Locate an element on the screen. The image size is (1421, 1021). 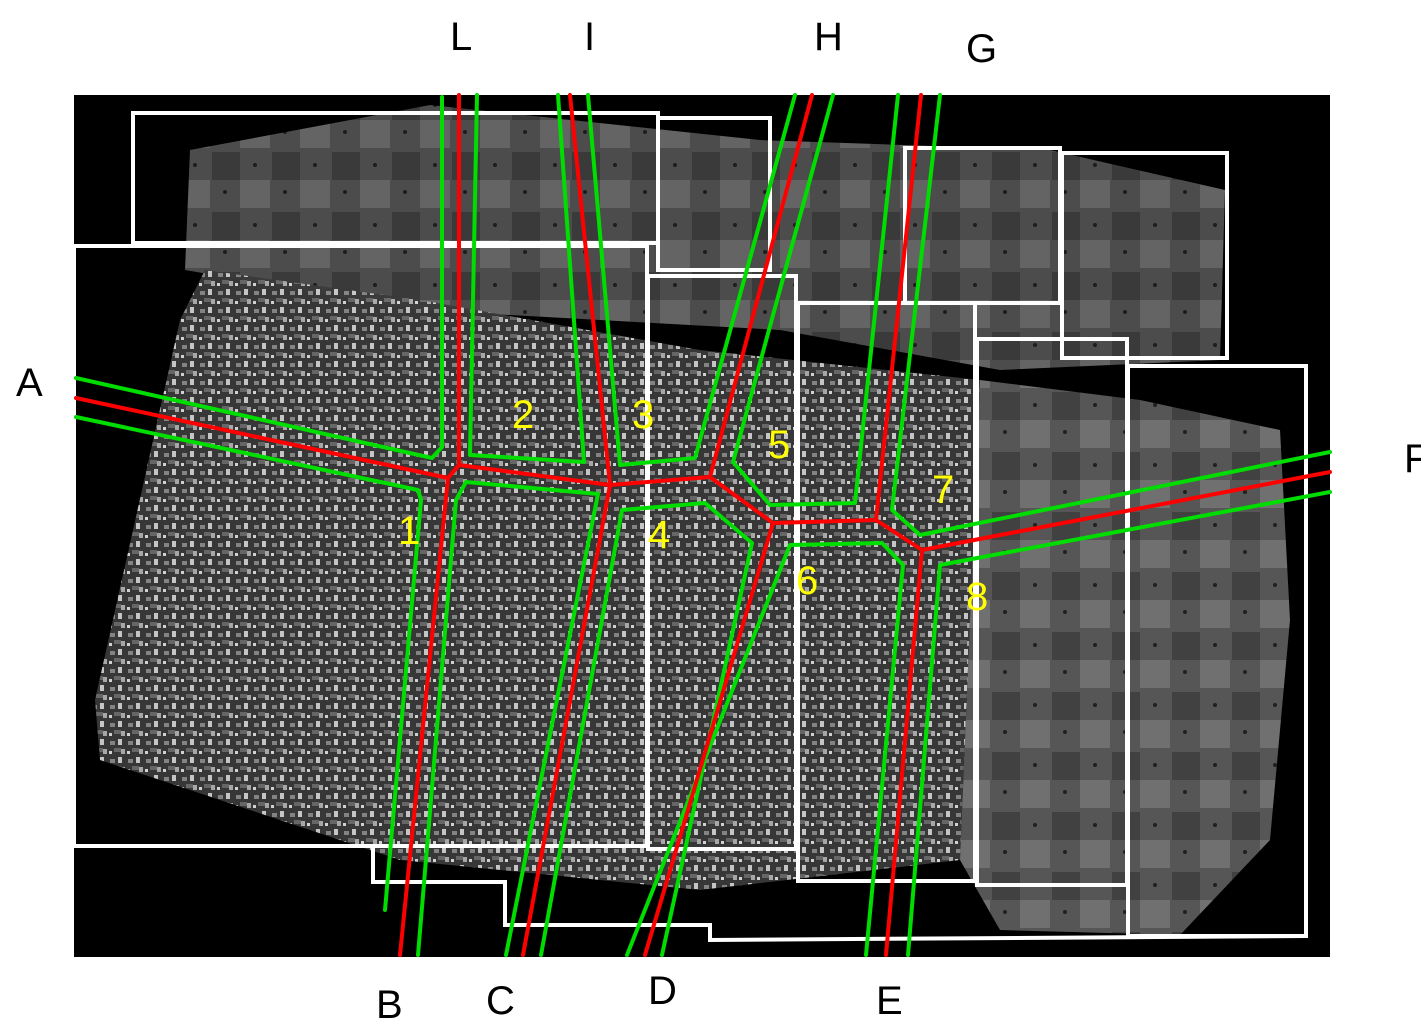
zone-label-3: 3 is located at coordinates (643, 415).